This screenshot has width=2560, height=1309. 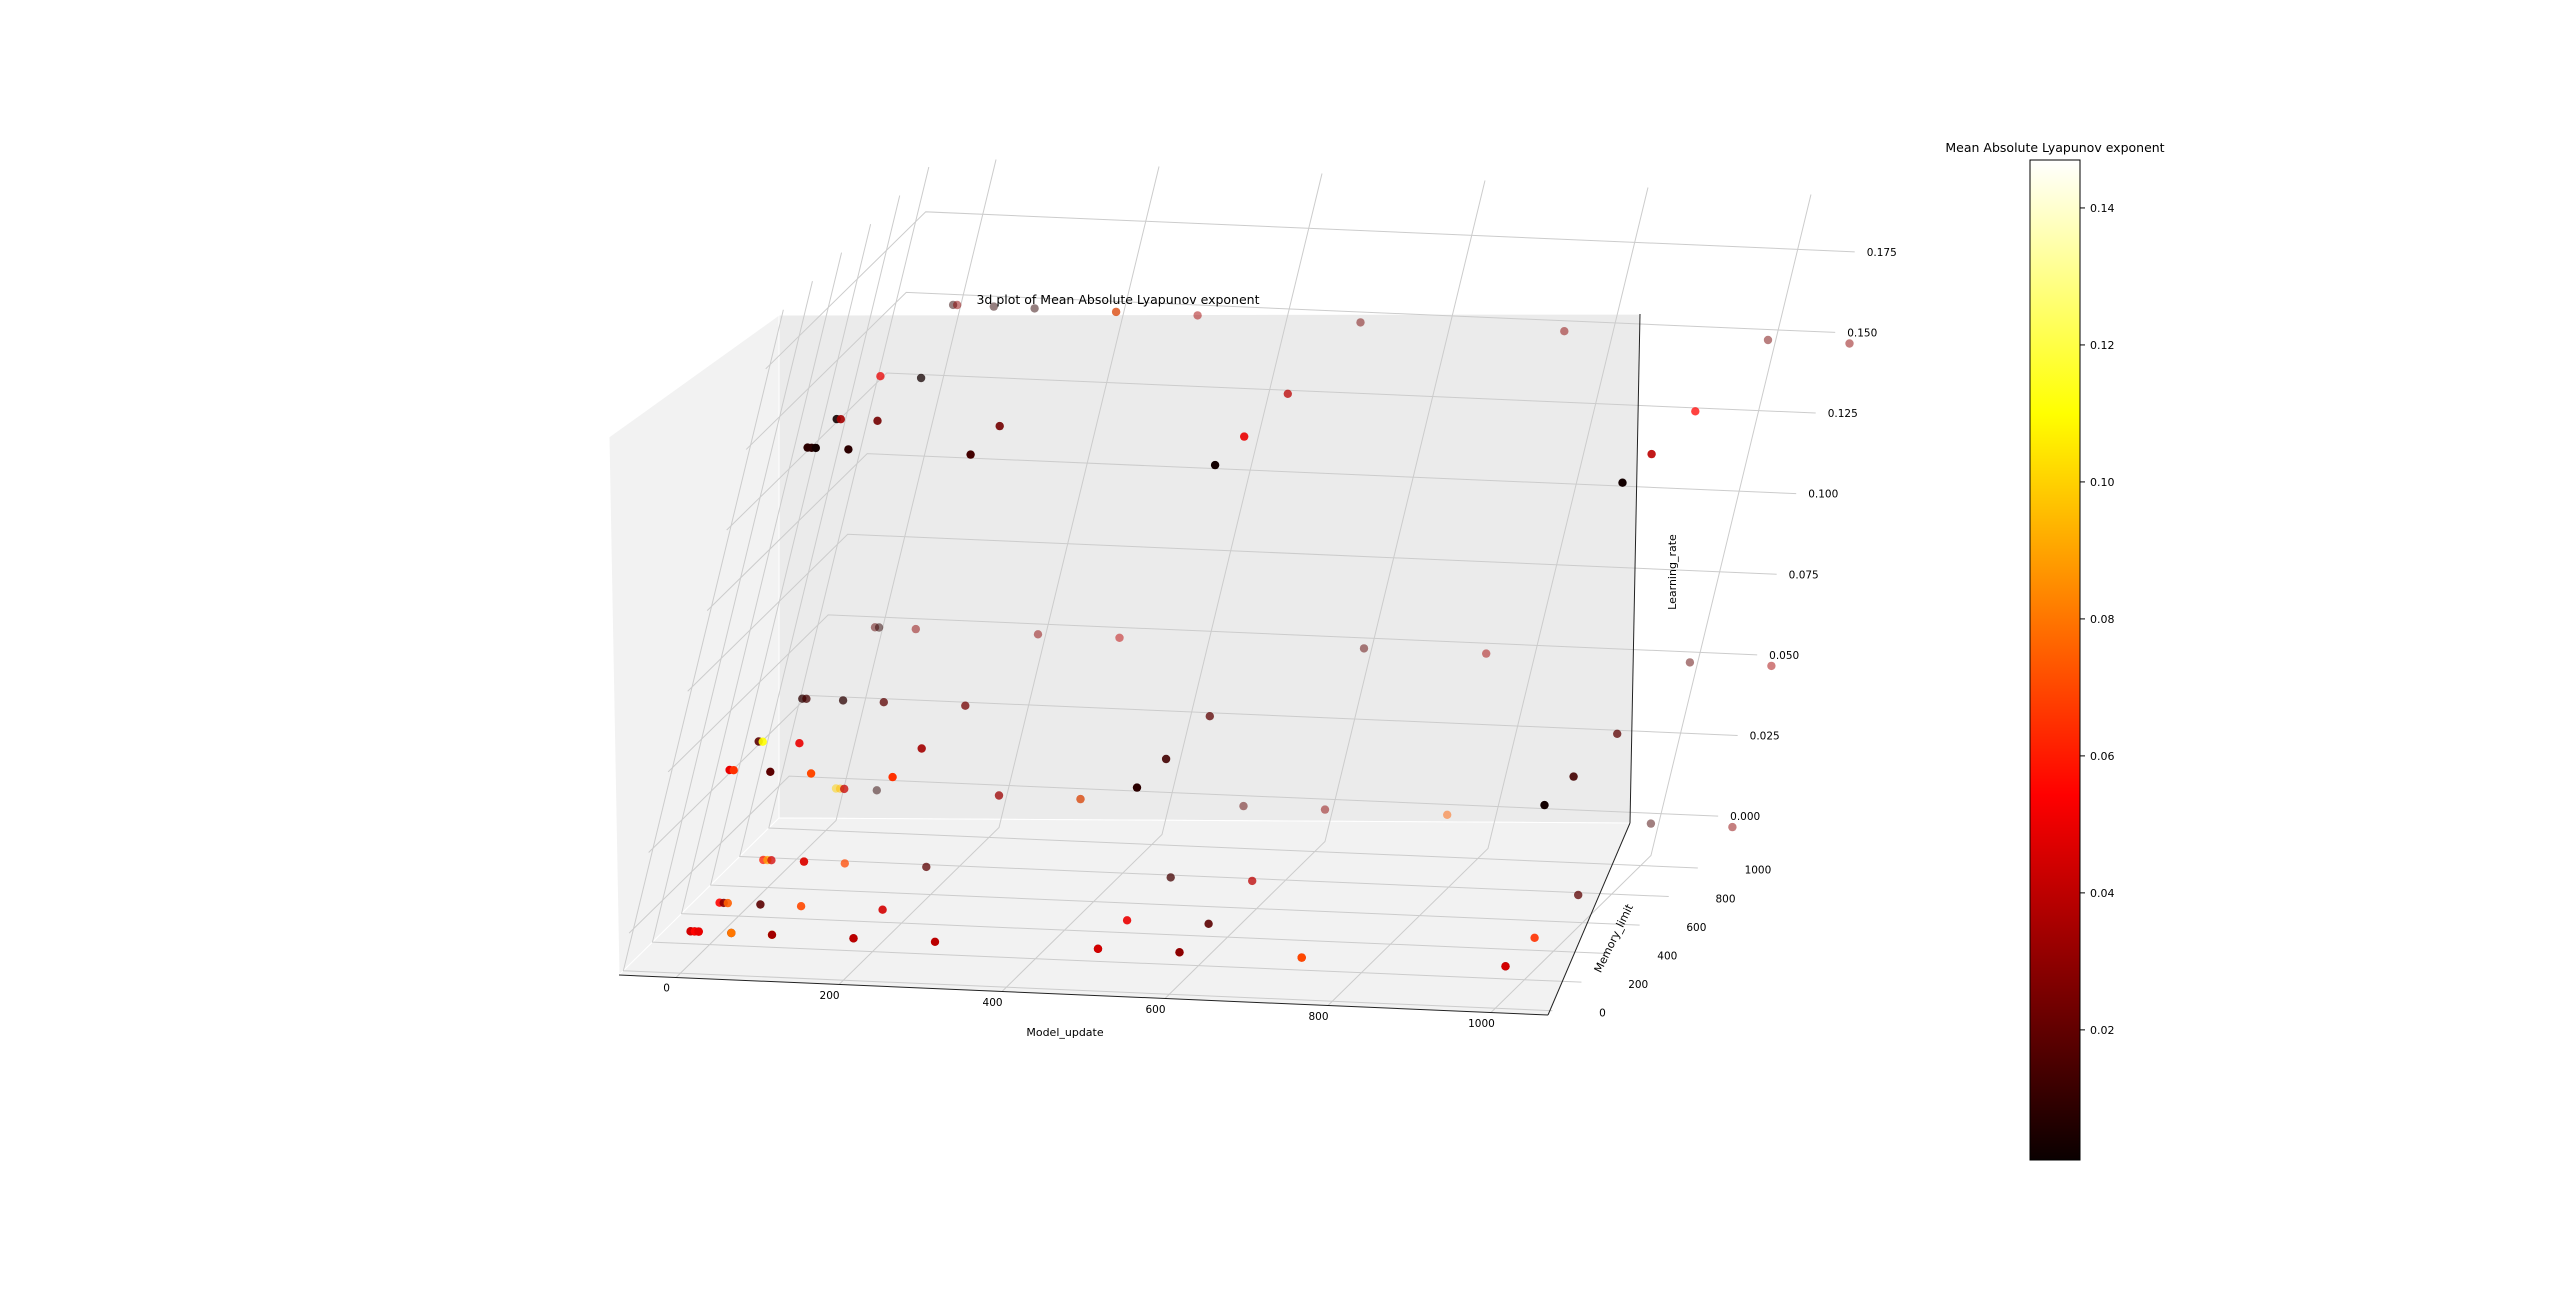 I want to click on y-tick-label: 400, so click(x=1667, y=956).